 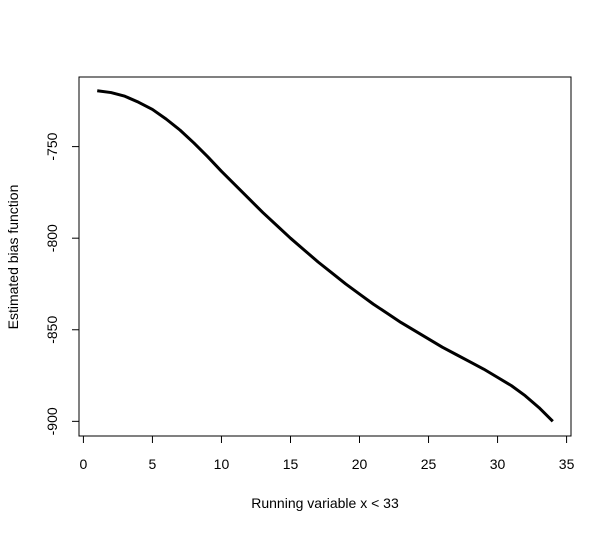 What do you see at coordinates (52, 146) in the screenshot?
I see `y-tick-label: -750` at bounding box center [52, 146].